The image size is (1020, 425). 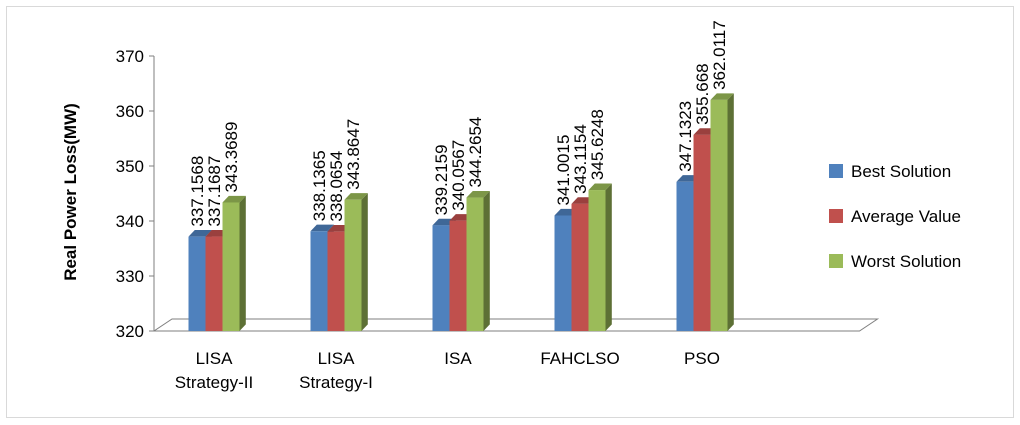 What do you see at coordinates (702, 93) in the screenshot?
I see `data-label: 355.668` at bounding box center [702, 93].